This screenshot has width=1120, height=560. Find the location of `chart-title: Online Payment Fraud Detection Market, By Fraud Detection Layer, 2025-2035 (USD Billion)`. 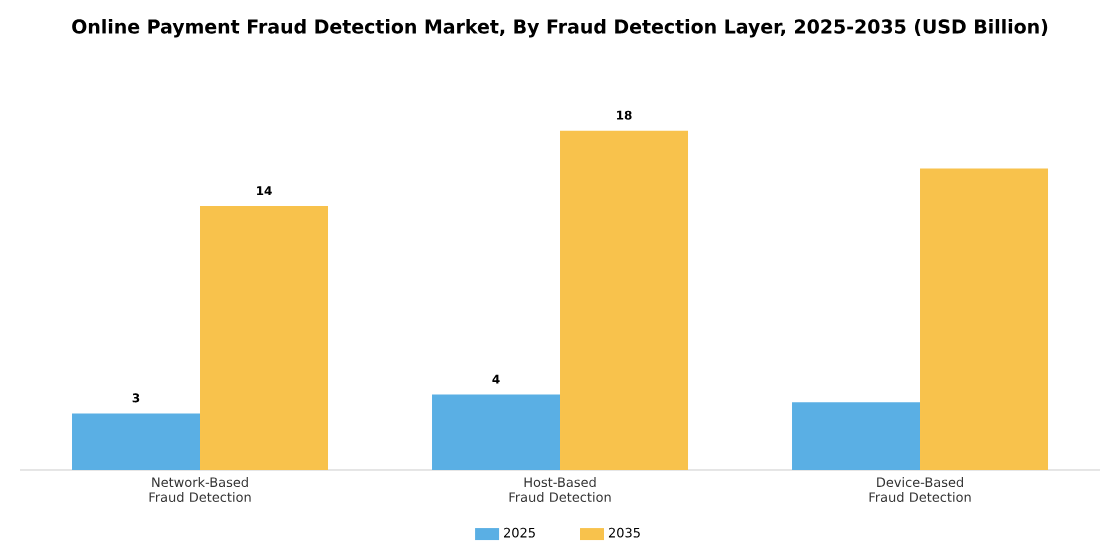

chart-title: Online Payment Fraud Detection Market, By Fraud Detection Layer, 2025-2035 (USD Billion) is located at coordinates (560, 28).